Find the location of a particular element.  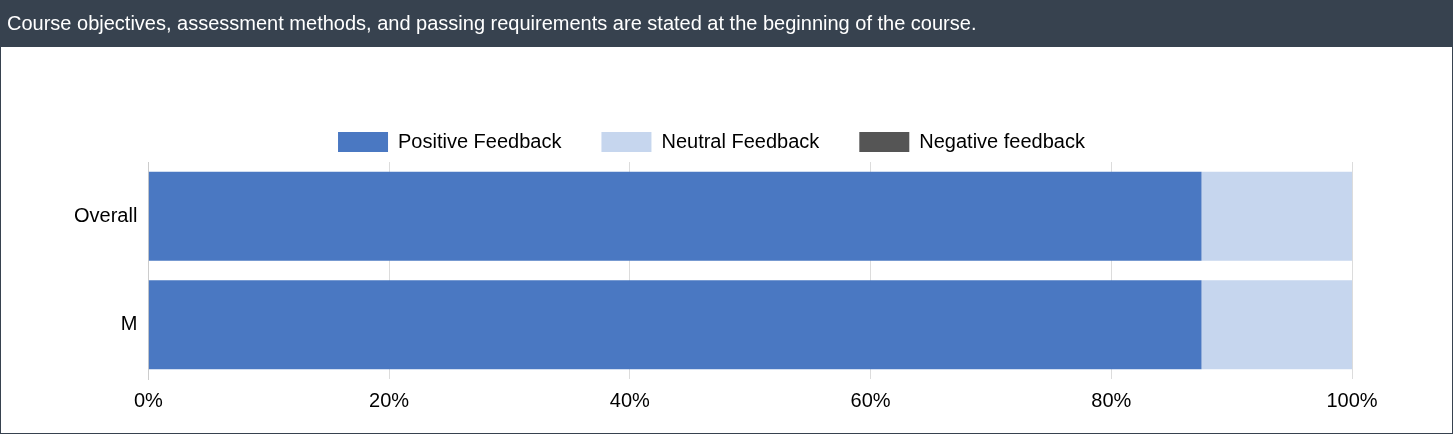

x-tick-label: 80% is located at coordinates (1111, 399).